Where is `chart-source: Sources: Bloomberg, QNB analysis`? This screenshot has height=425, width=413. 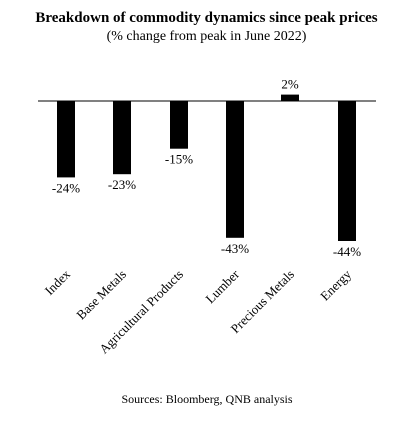 chart-source: Sources: Bloomberg, QNB analysis is located at coordinates (206, 399).